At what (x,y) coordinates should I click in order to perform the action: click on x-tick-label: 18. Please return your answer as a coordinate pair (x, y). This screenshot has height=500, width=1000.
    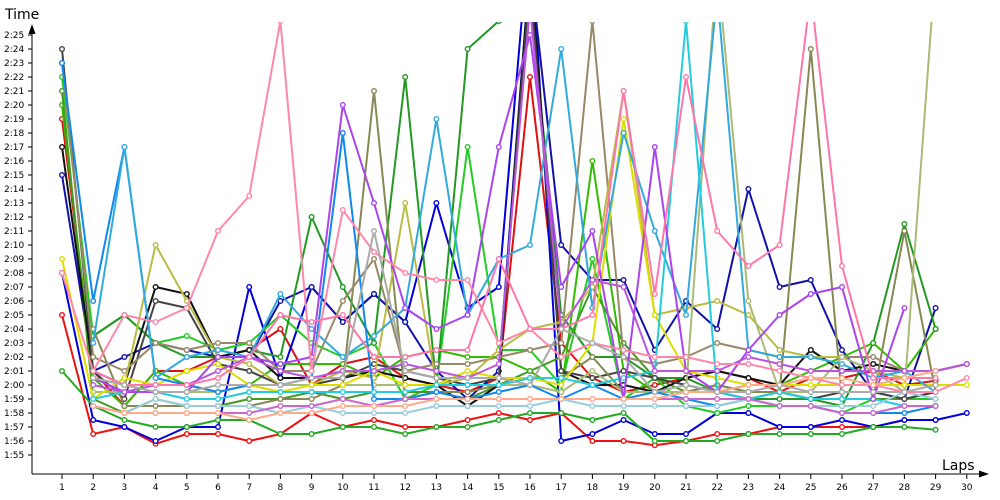
    Looking at the image, I should click on (593, 488).